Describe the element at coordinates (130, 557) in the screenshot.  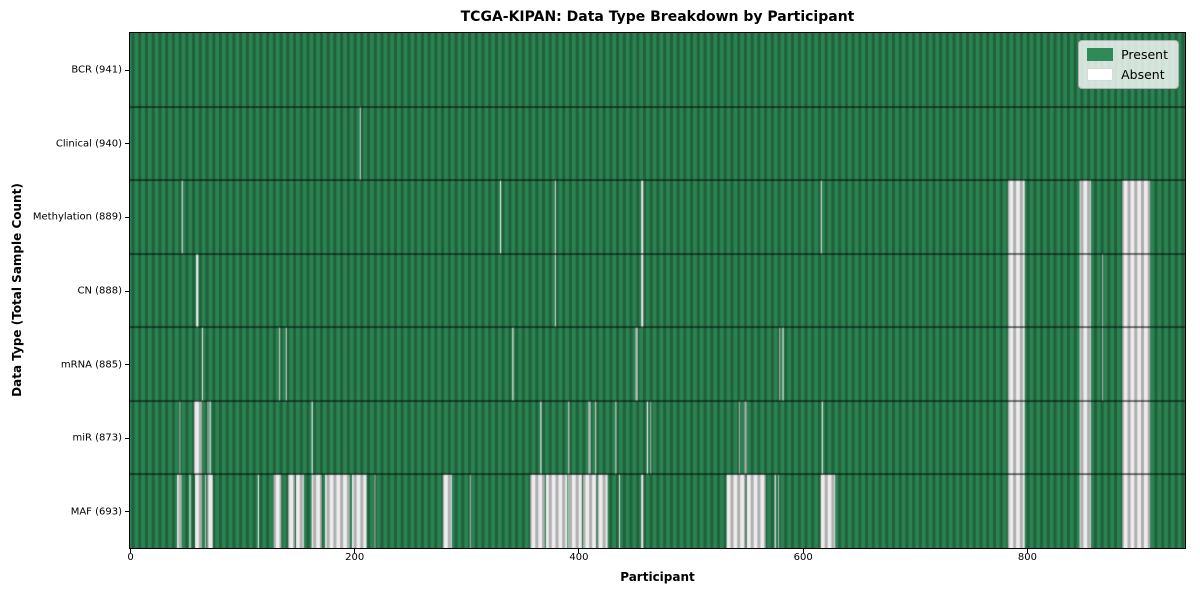
I see `x-tick-label: 0` at that location.